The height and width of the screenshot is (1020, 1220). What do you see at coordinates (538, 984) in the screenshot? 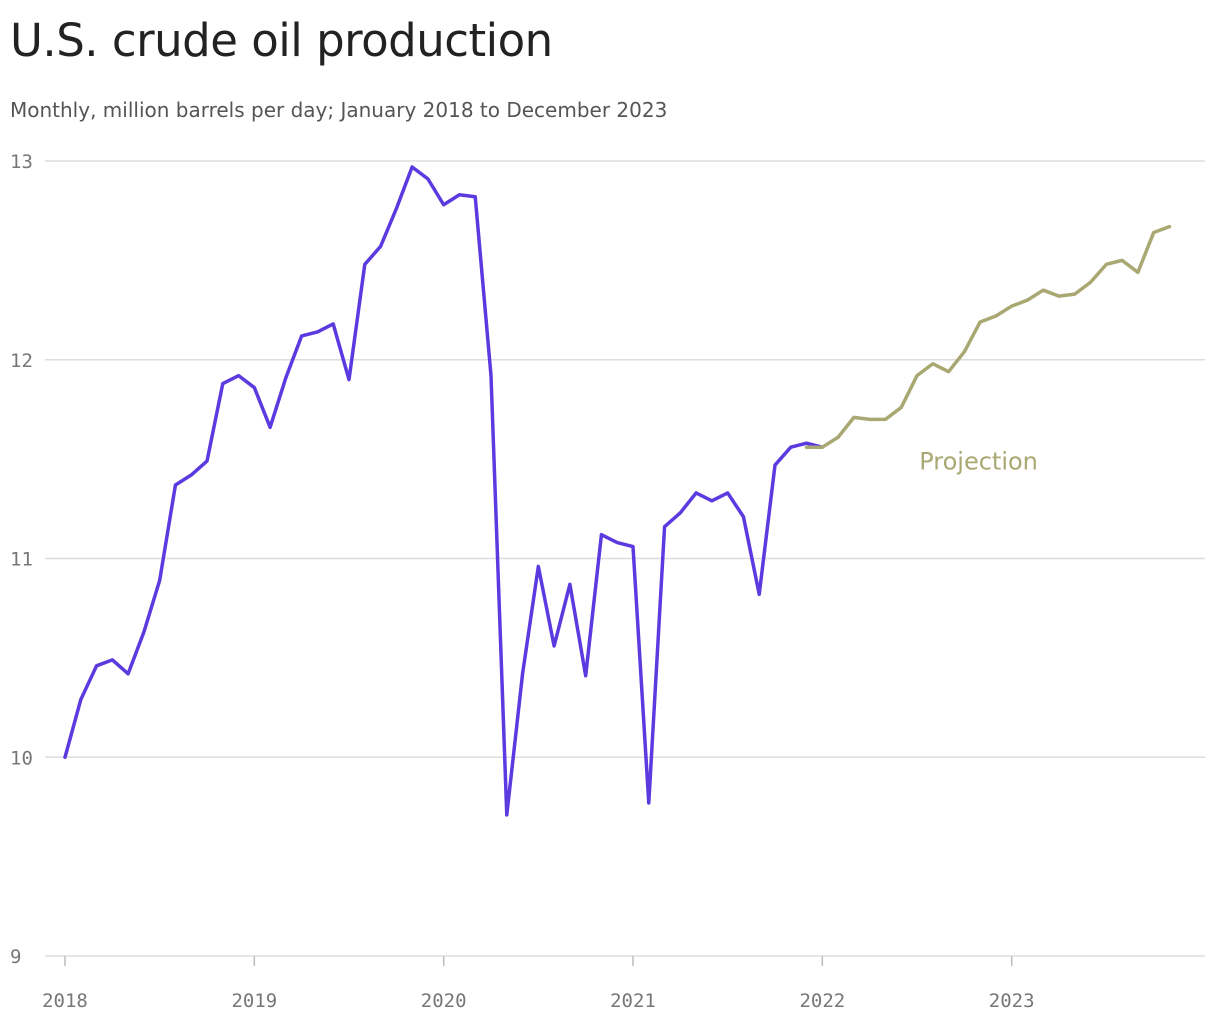
I see `x-axis-ticks: 2018 2019 2020 2021 2022 2023` at bounding box center [538, 984].